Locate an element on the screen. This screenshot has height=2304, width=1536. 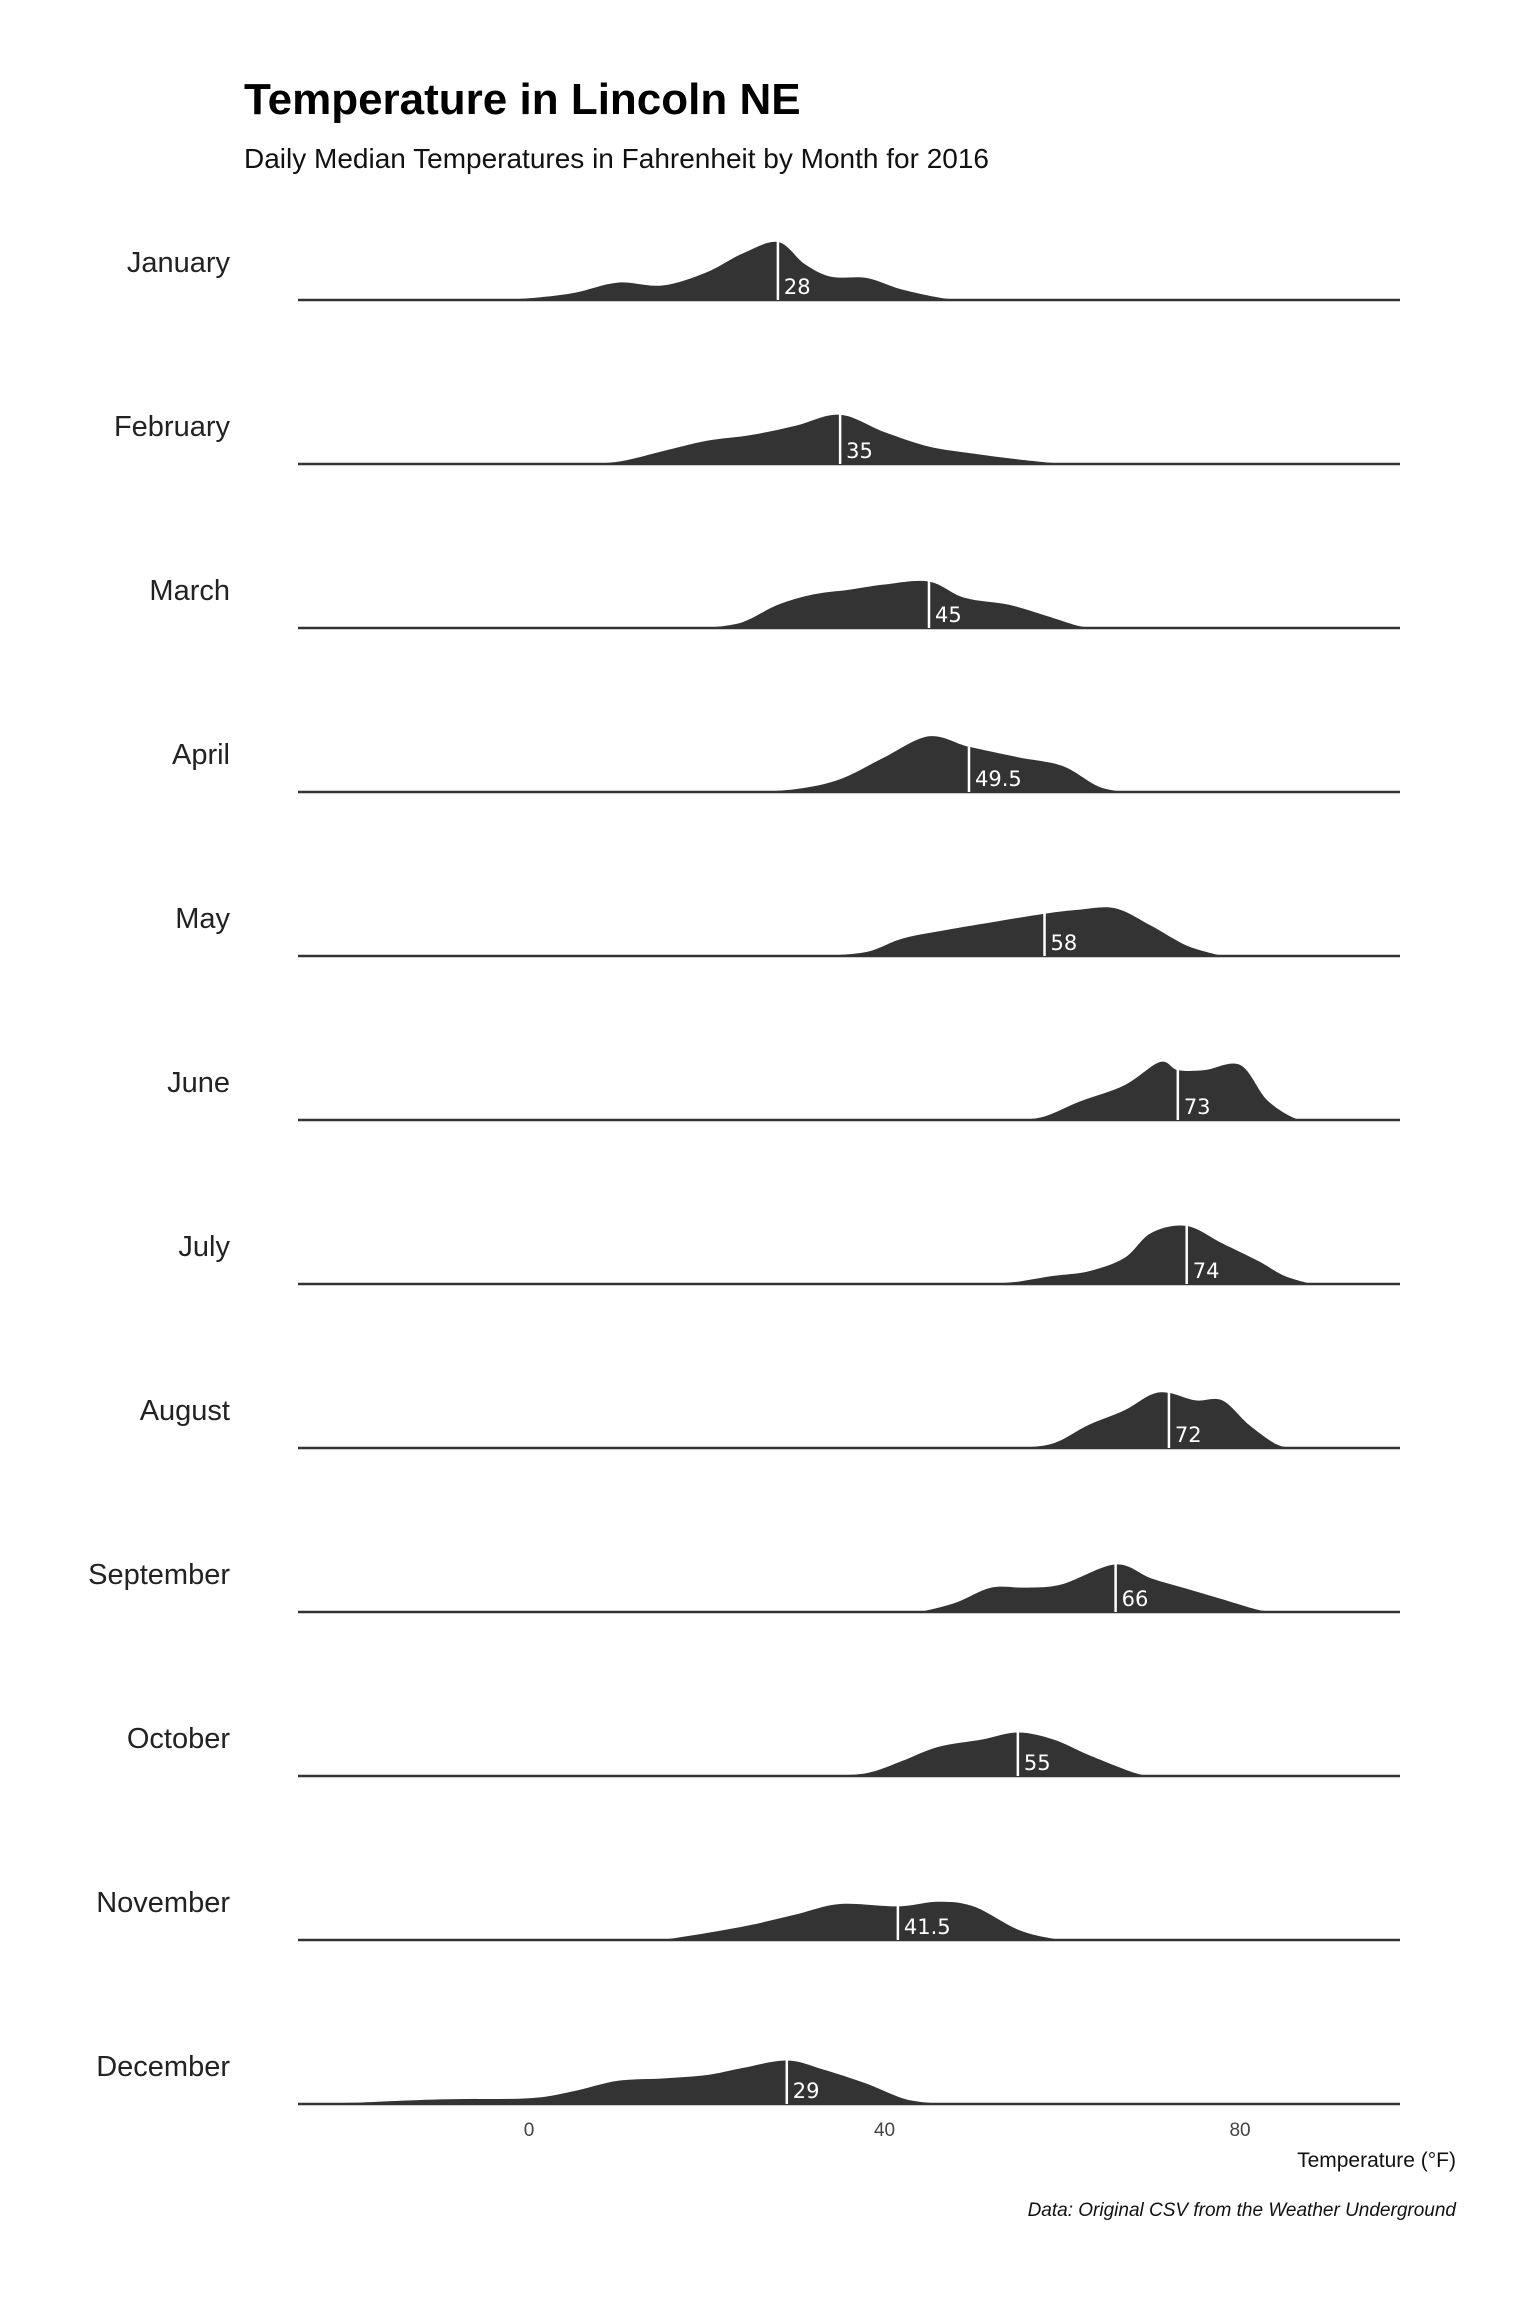
density-area-january is located at coordinates (733, 271).